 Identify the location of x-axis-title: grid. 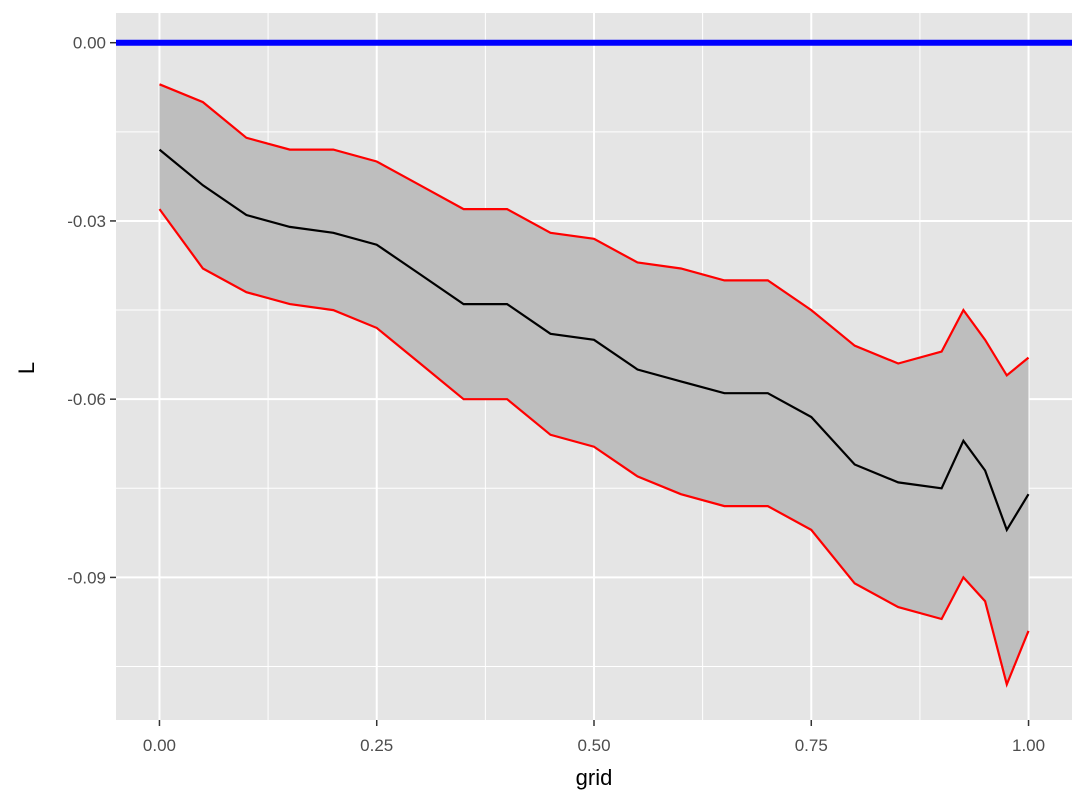
(594, 777).